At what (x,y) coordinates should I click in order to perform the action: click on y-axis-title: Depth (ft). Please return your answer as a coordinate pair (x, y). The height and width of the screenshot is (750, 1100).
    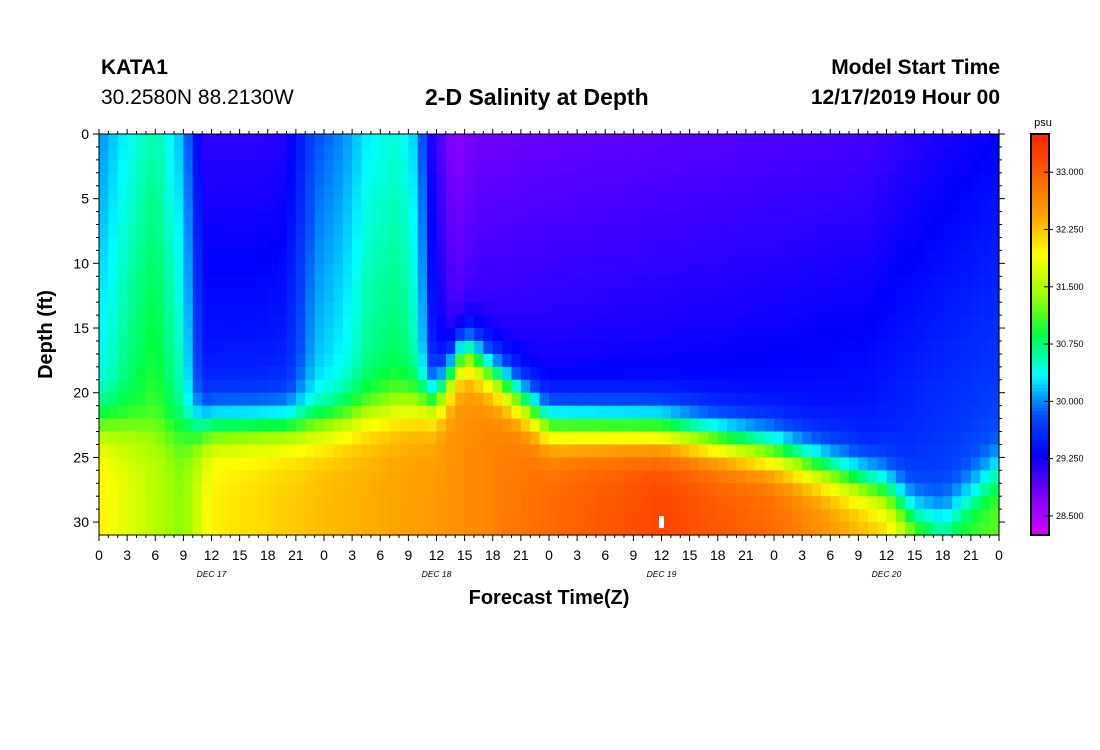
    Looking at the image, I should click on (46, 334).